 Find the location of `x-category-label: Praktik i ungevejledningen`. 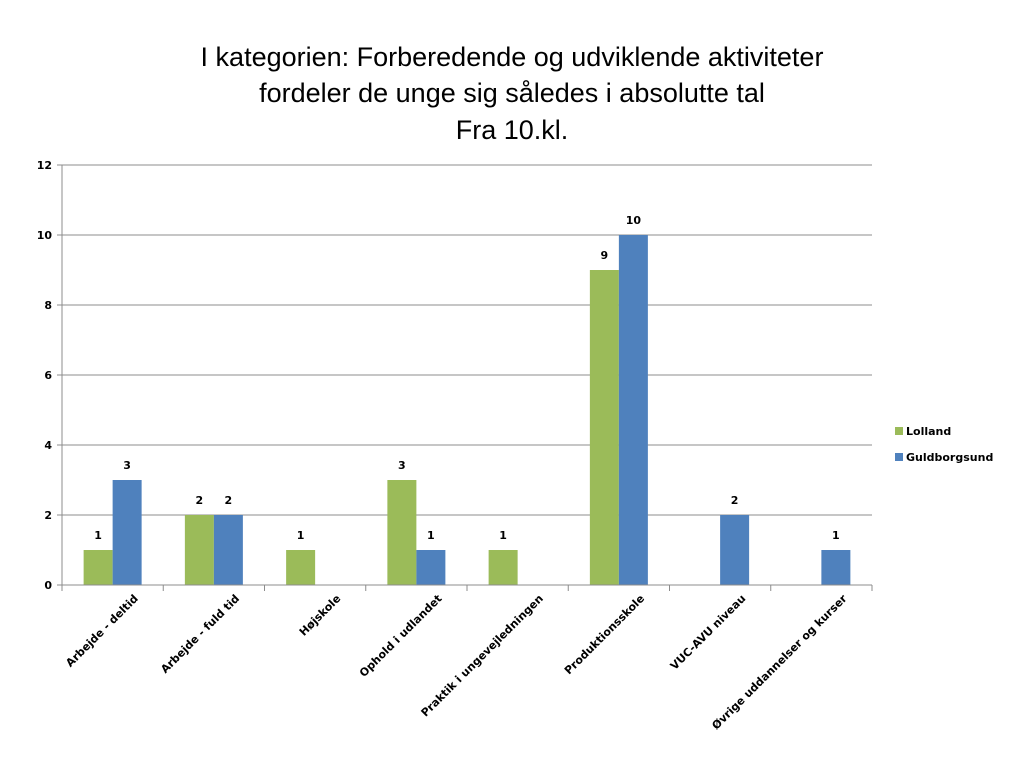

x-category-label: Praktik i ungevejledningen is located at coordinates (482, 655).